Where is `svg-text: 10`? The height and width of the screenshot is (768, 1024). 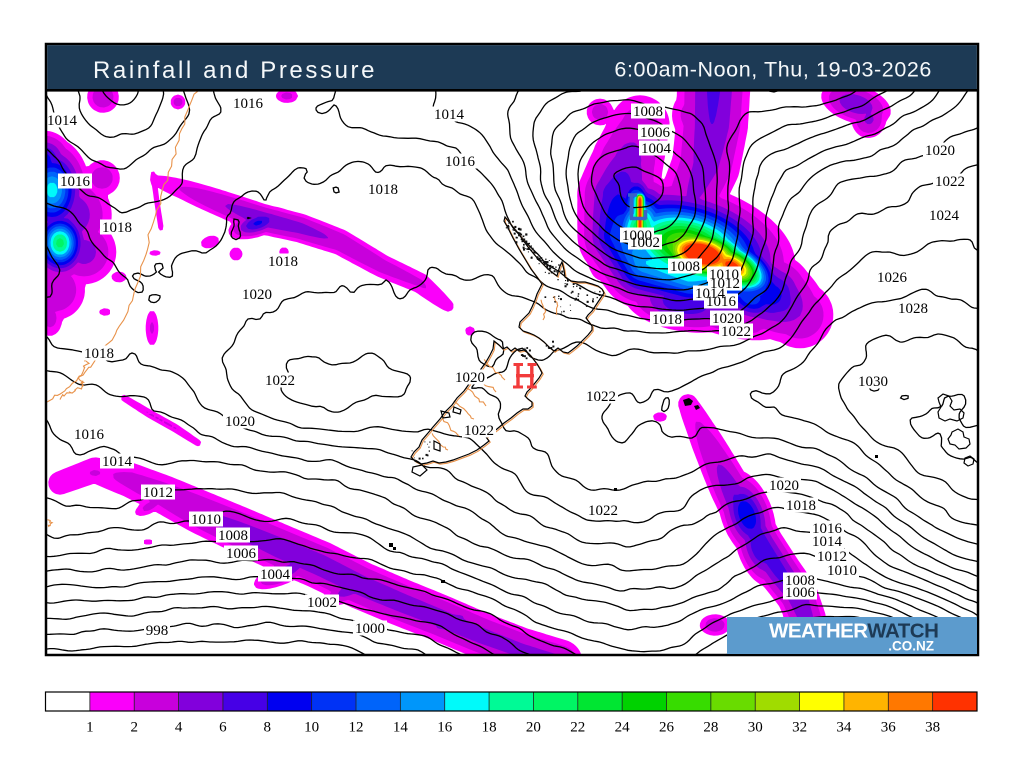
svg-text: 10 is located at coordinates (311, 728).